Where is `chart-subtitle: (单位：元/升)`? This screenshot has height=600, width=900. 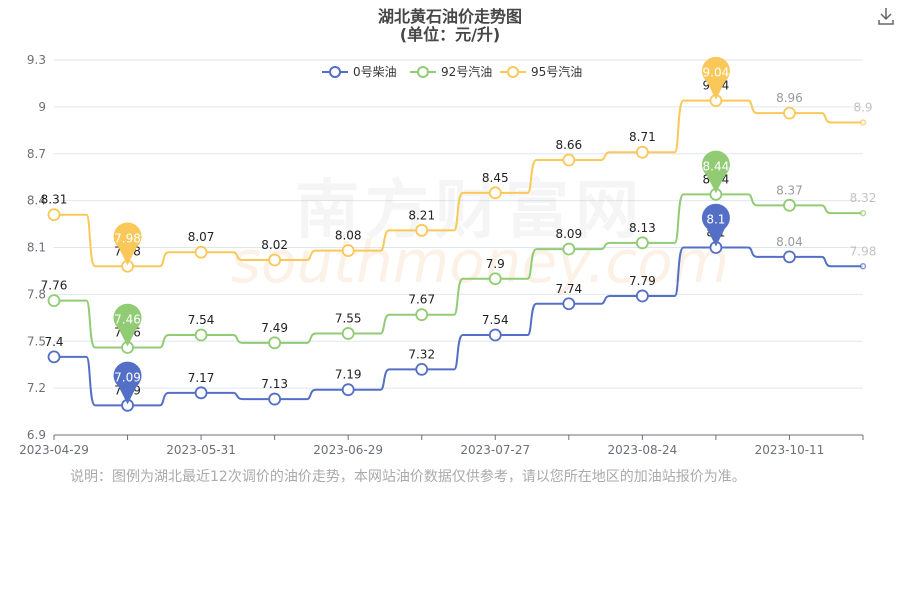
chart-subtitle: (单位：元/升) is located at coordinates (450, 34).